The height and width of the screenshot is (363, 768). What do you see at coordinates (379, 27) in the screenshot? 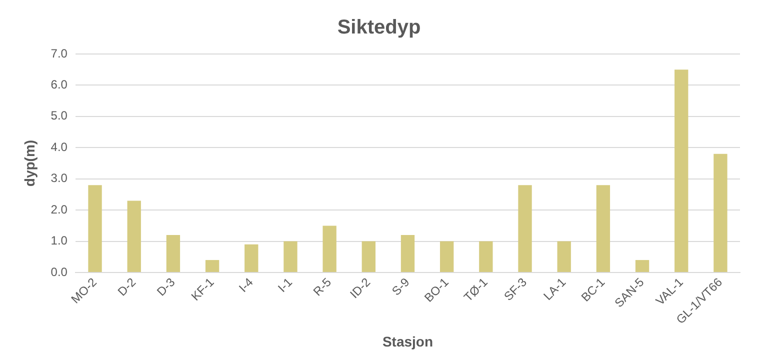
I see `chart-title: Siktedyp` at bounding box center [379, 27].